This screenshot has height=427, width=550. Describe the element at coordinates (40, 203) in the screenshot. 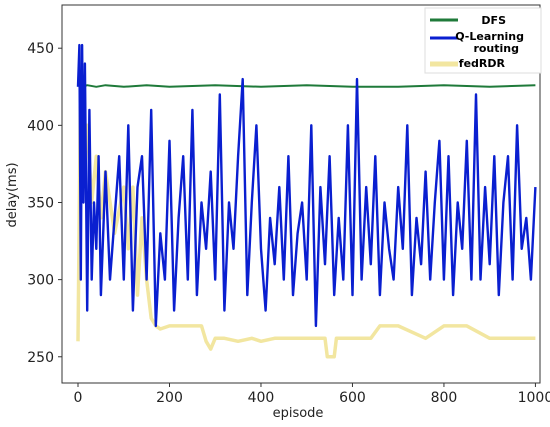

I see `y-tick-label: 350` at that location.